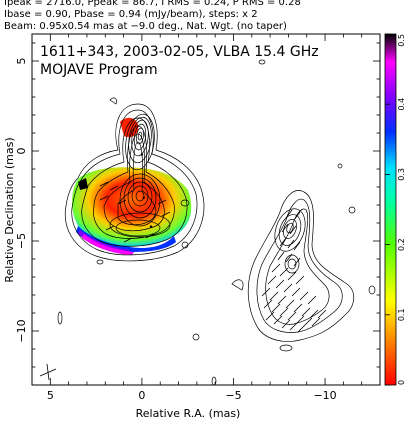 The height and width of the screenshot is (424, 409). I want to click on polarization-vectors-right, so click(294, 271).